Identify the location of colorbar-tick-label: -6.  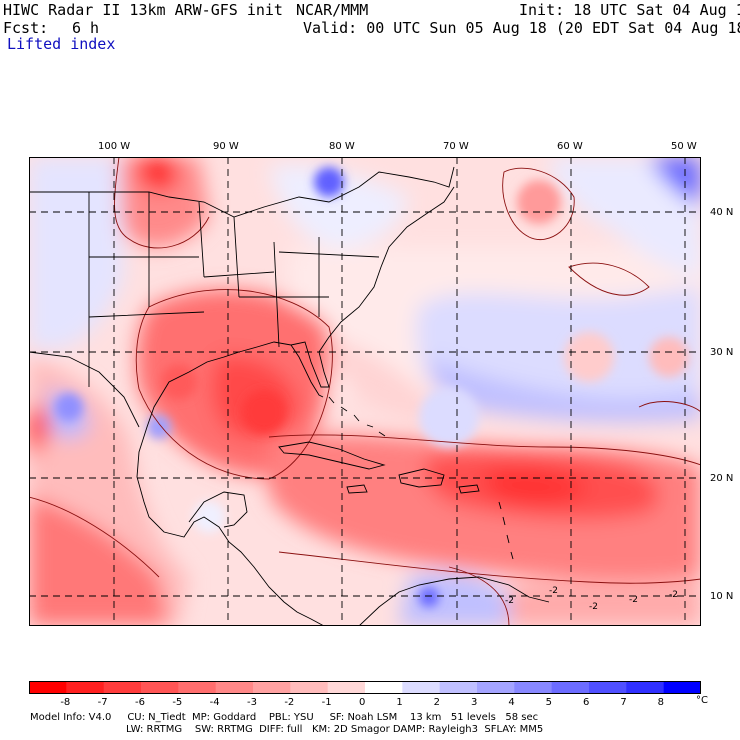
(140, 702).